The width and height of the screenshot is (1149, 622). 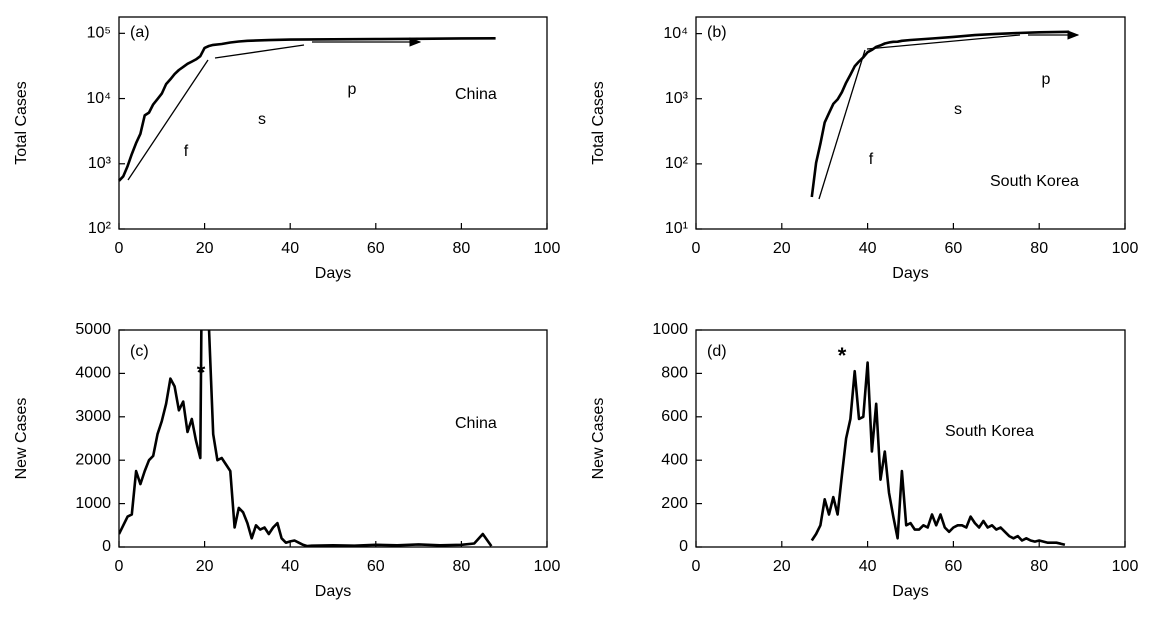 I want to click on y-tick-label: 800, so click(x=674, y=373).